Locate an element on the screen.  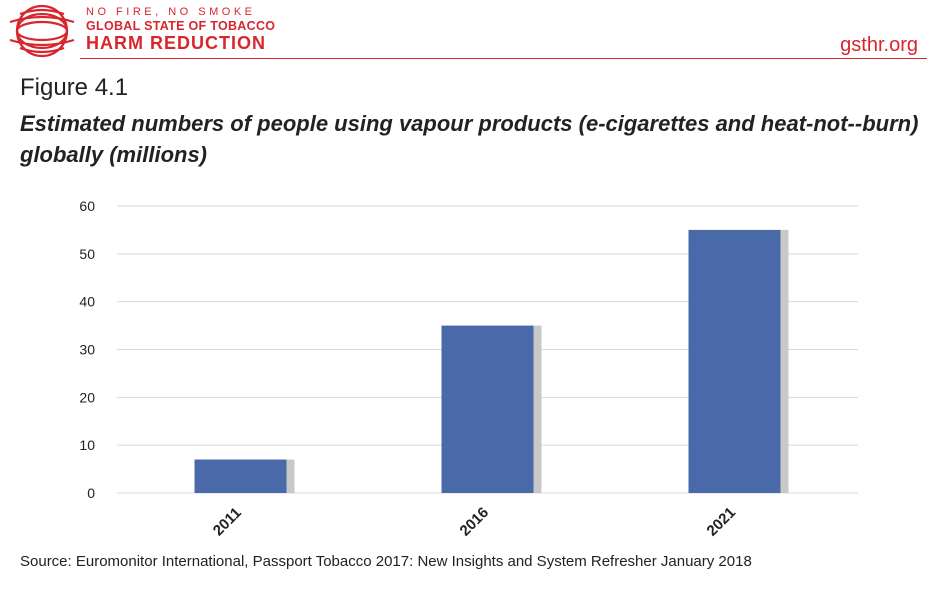
y-axis-ticks: 0 10 20 30 40 50 60 is located at coordinates (87, 349).